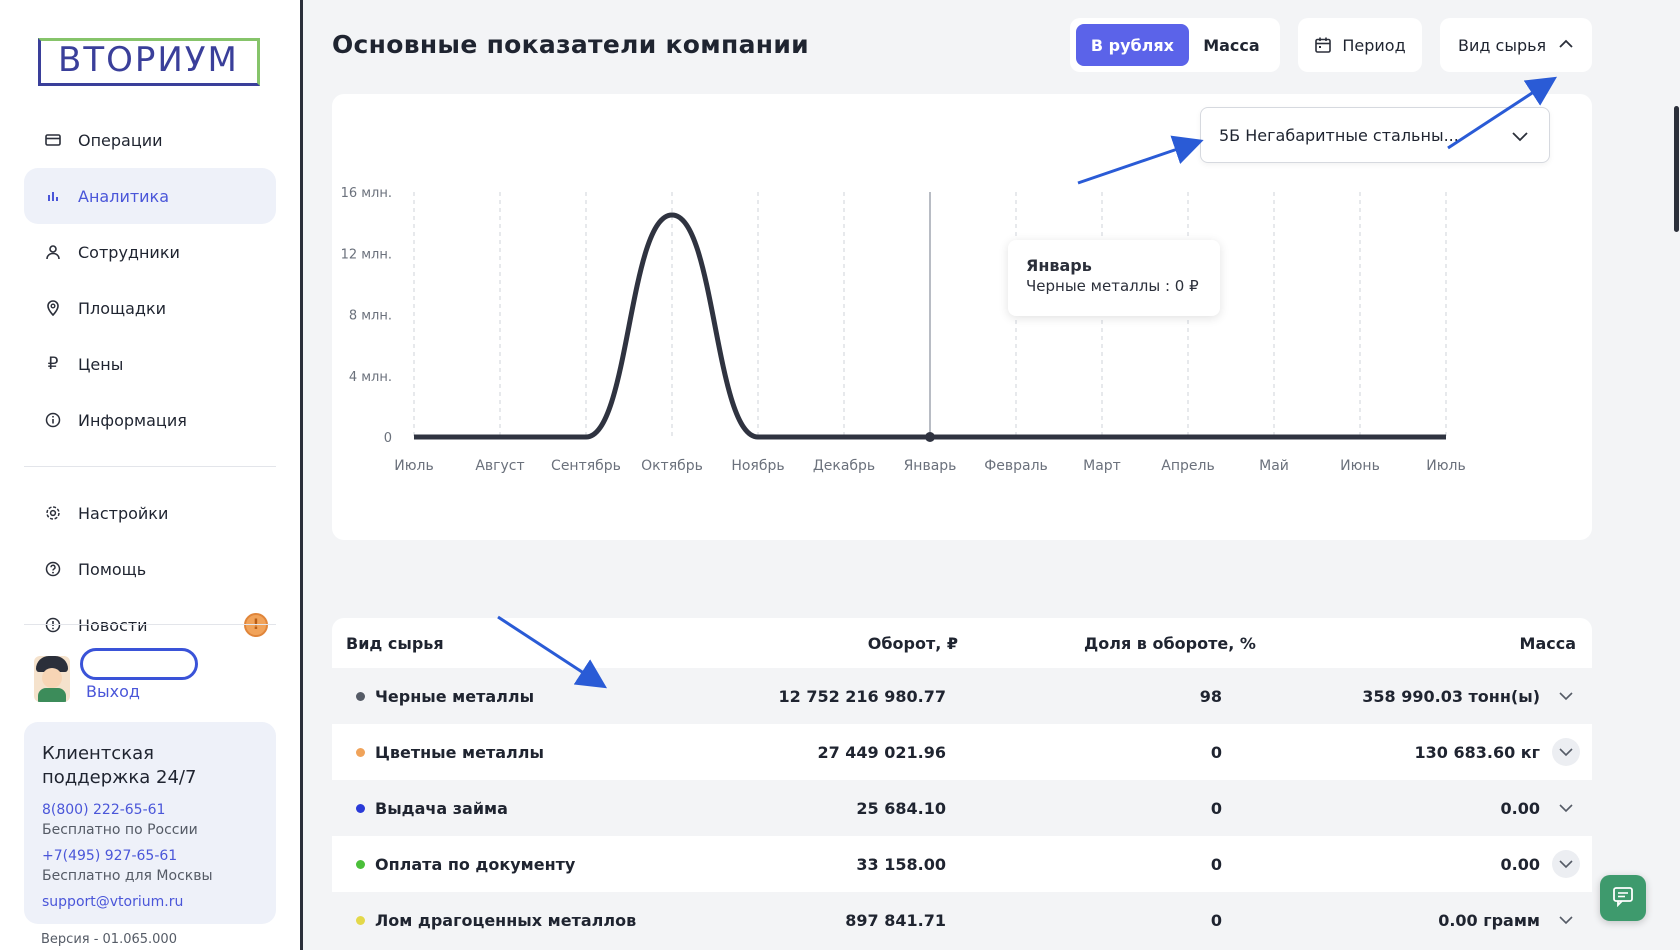 The image size is (1680, 950). What do you see at coordinates (1187, 466) in the screenshot?
I see `x-tick-label: Апрель` at bounding box center [1187, 466].